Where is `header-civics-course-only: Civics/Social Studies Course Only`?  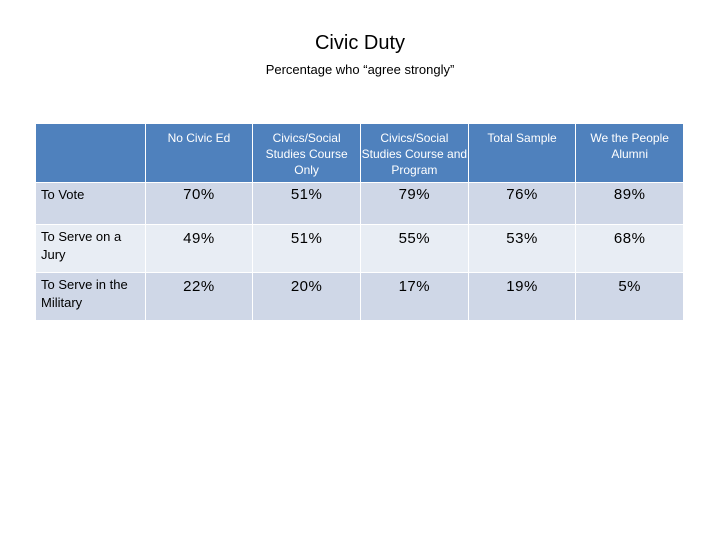 header-civics-course-only: Civics/Social Studies Course Only is located at coordinates (307, 153).